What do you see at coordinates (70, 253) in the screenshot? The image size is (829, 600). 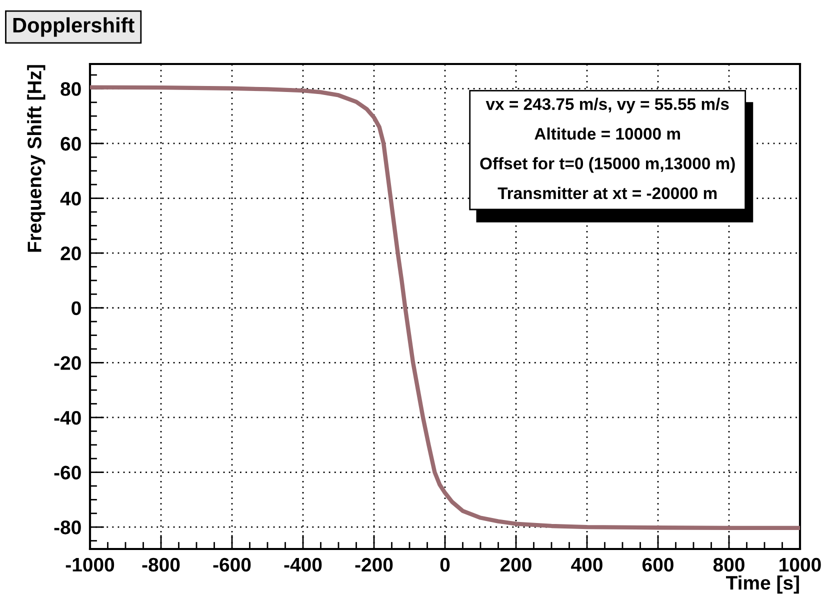 I see `y-tick-label: 20` at bounding box center [70, 253].